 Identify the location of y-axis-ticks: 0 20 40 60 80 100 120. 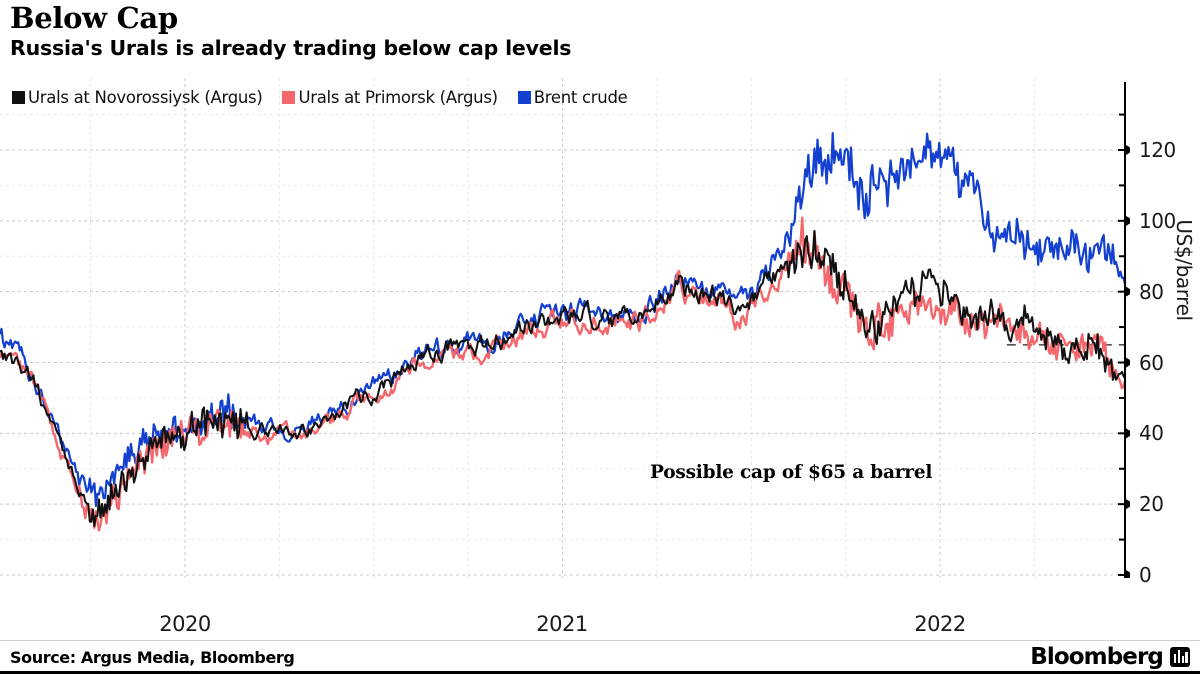
(1161, 332).